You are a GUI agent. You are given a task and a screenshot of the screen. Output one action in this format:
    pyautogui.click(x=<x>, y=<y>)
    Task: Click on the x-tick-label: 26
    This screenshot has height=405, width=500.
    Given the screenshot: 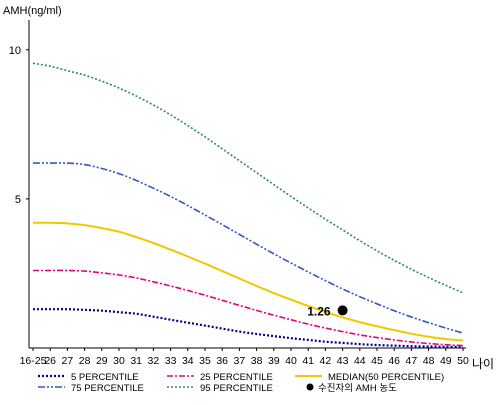 What is the action you would take?
    pyautogui.click(x=50, y=361)
    